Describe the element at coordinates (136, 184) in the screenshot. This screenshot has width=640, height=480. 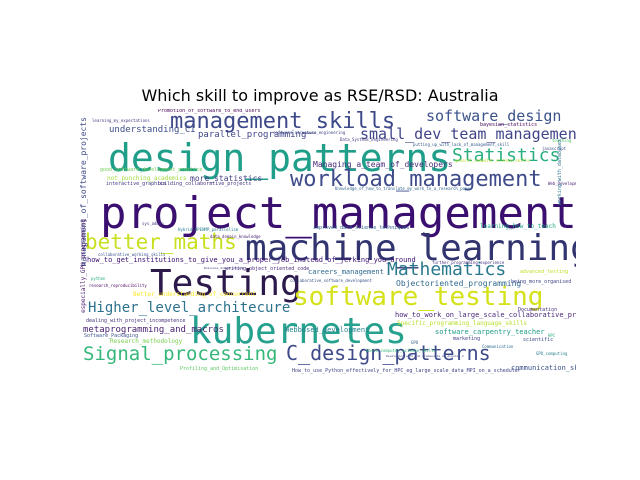
I see `cloud-word: interactive_graphics` at that location.